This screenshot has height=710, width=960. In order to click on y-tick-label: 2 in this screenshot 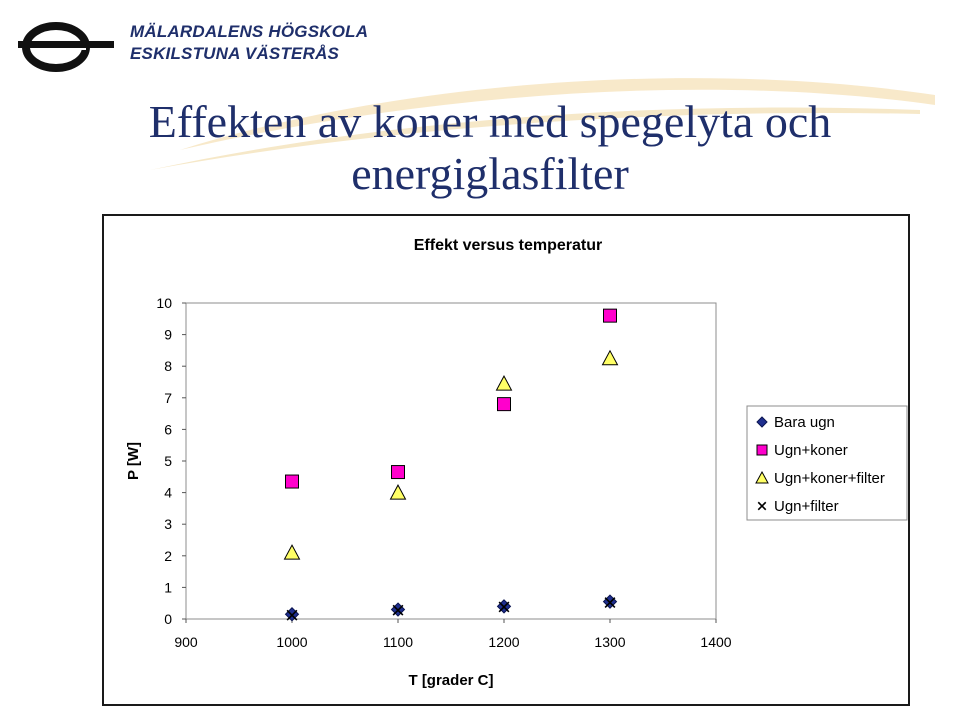, I will do `click(168, 556)`.